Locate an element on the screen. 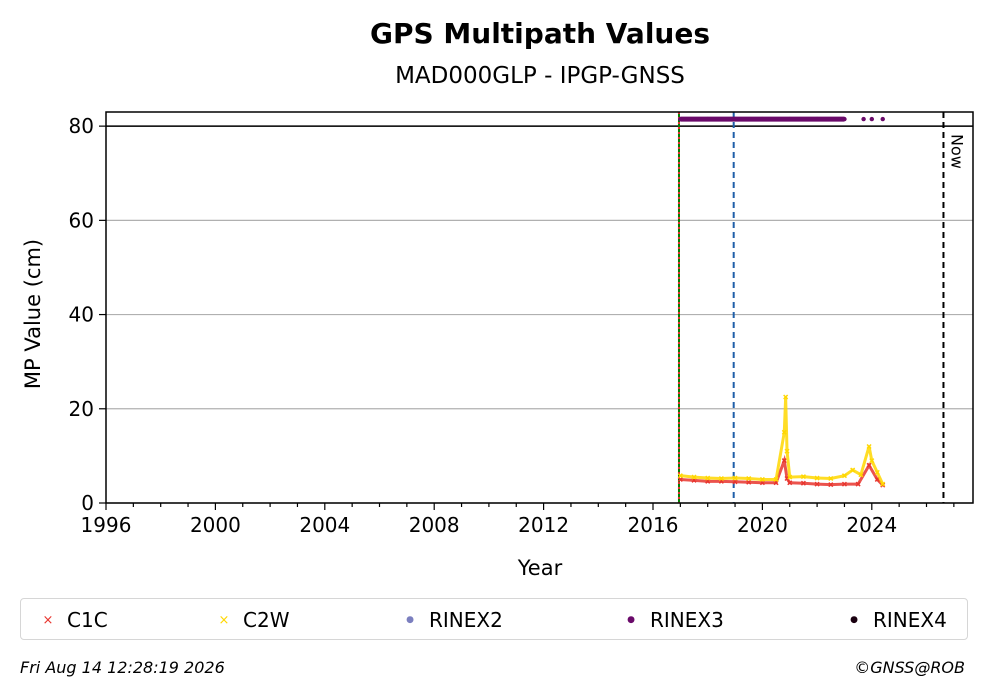 This screenshot has height=699, width=993. x-tick-label: 2008 is located at coordinates (434, 525).